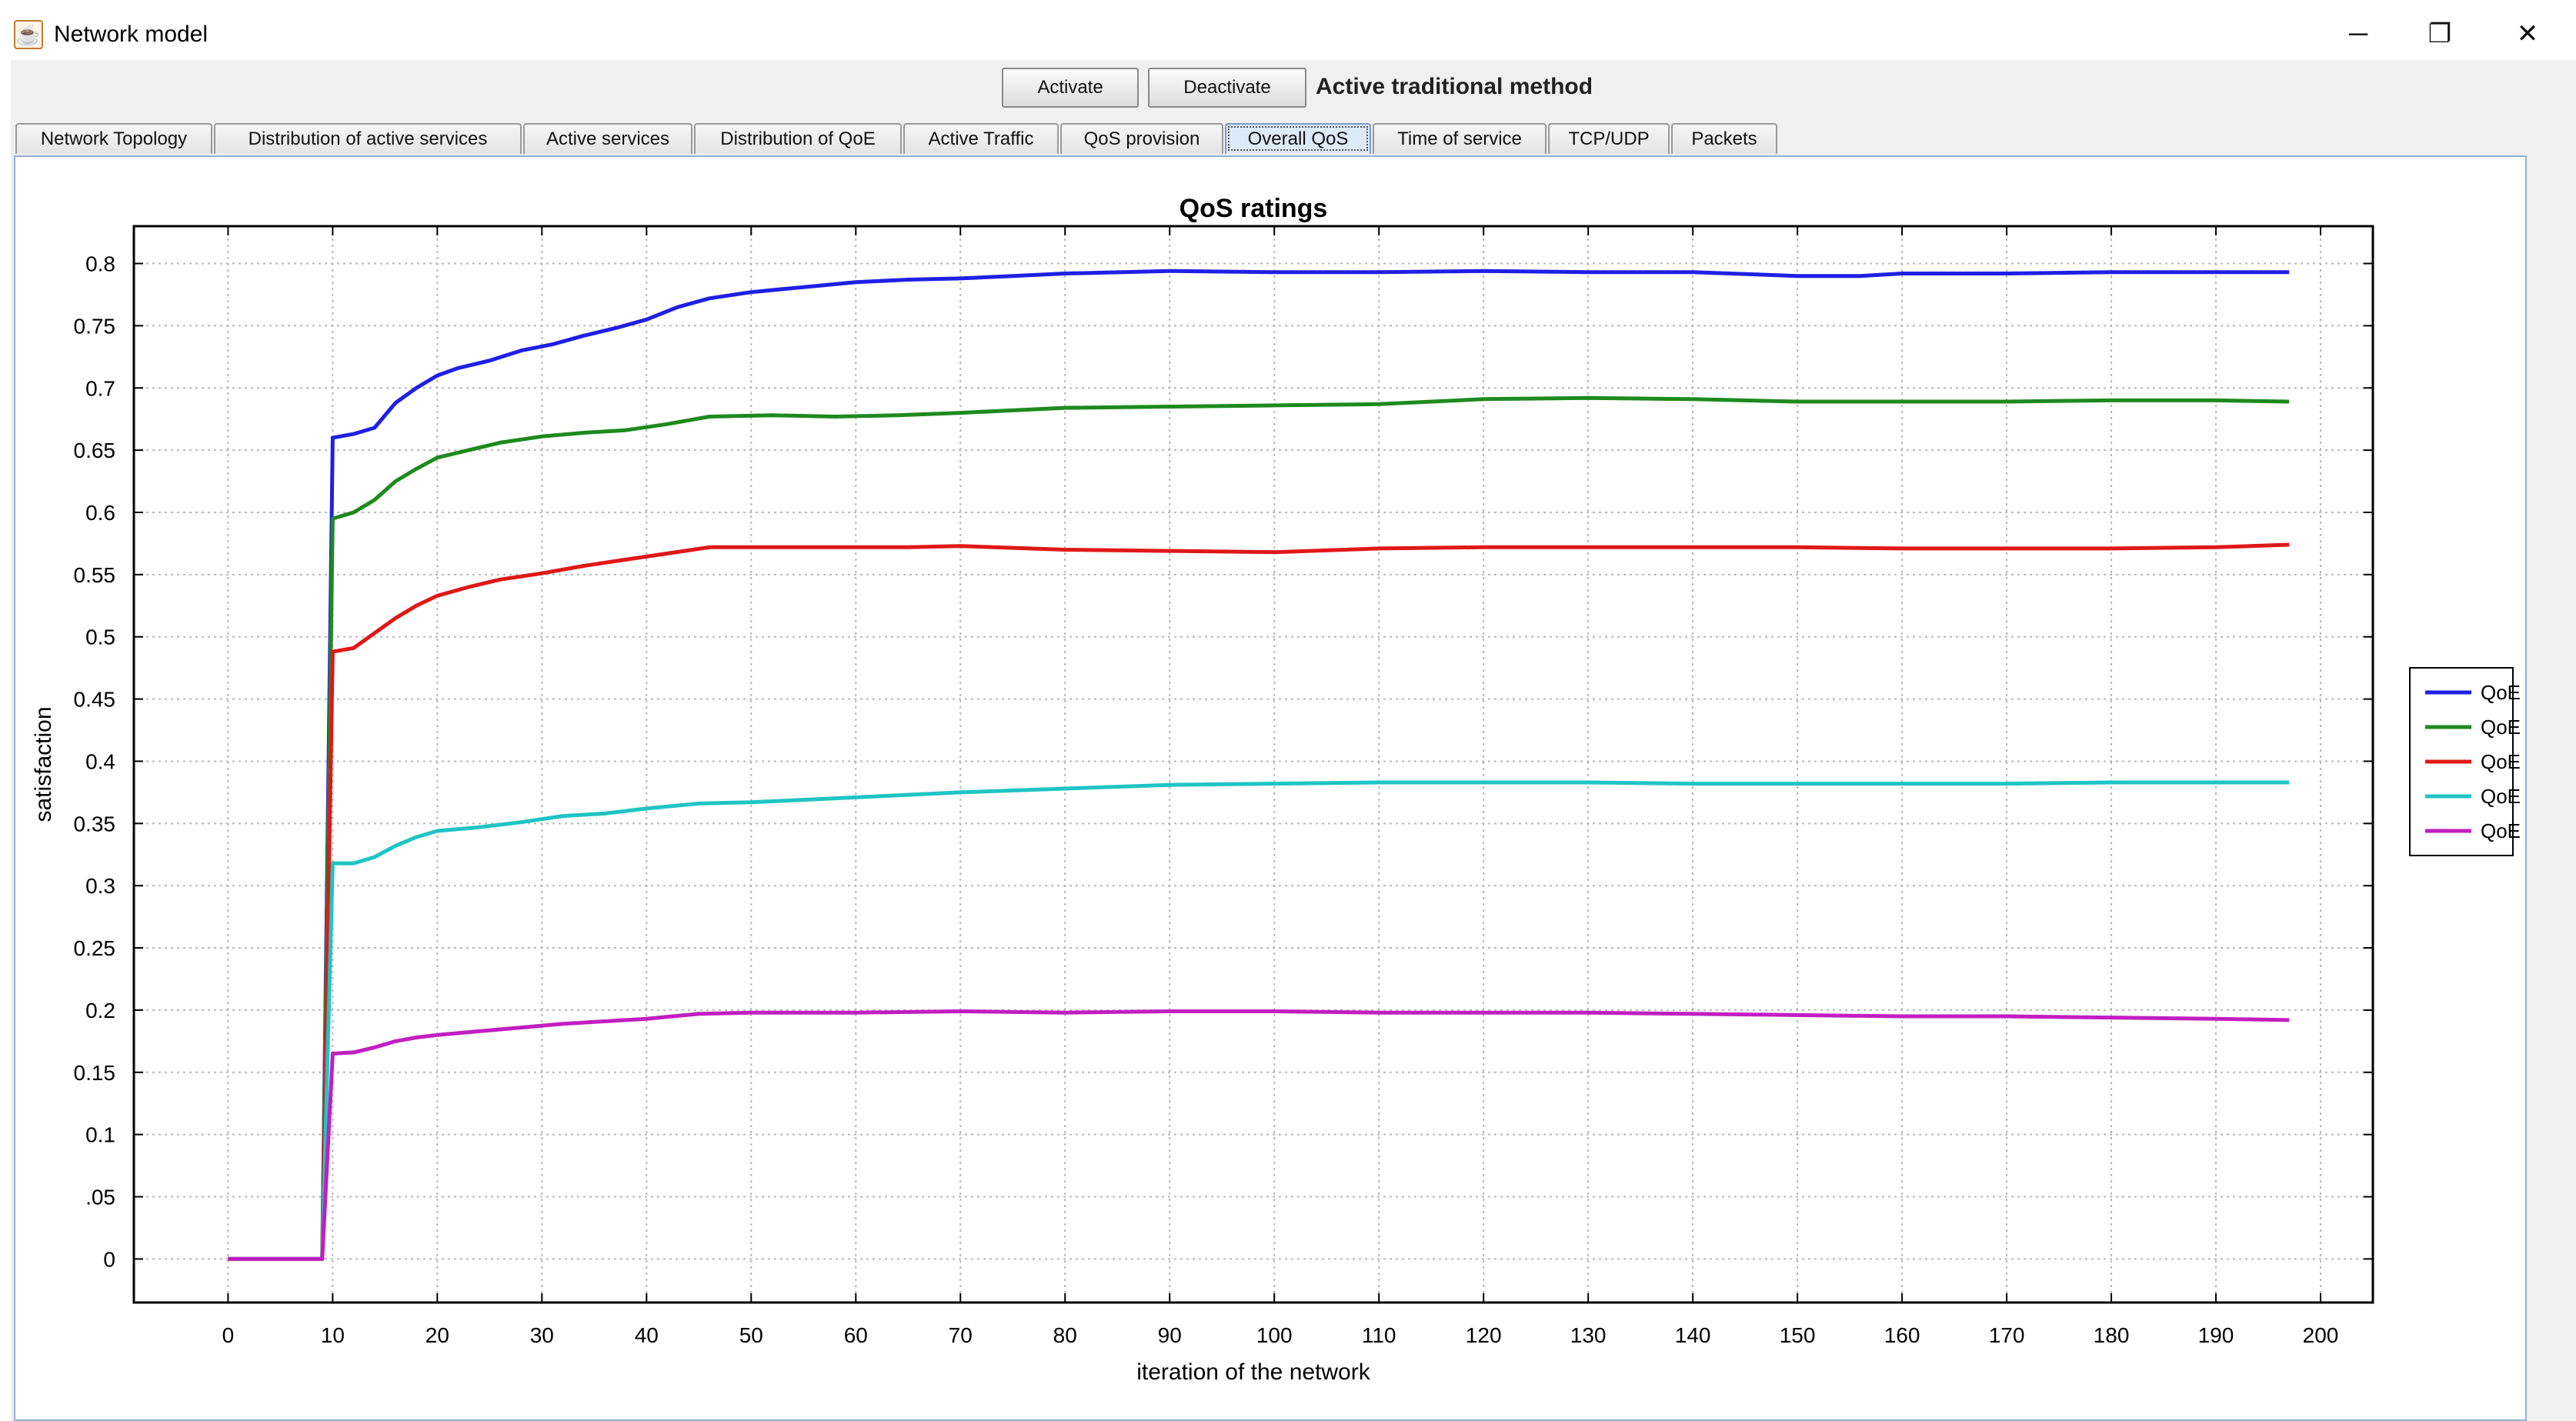 The width and height of the screenshot is (2576, 1421). I want to click on legend-label: QoE 5, so click(2503, 830).